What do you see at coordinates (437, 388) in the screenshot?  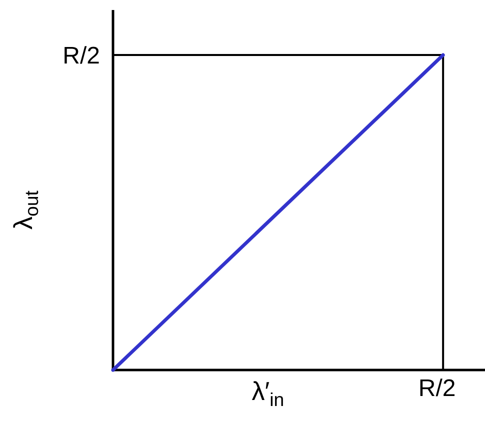 I see `text: R/2` at bounding box center [437, 388].